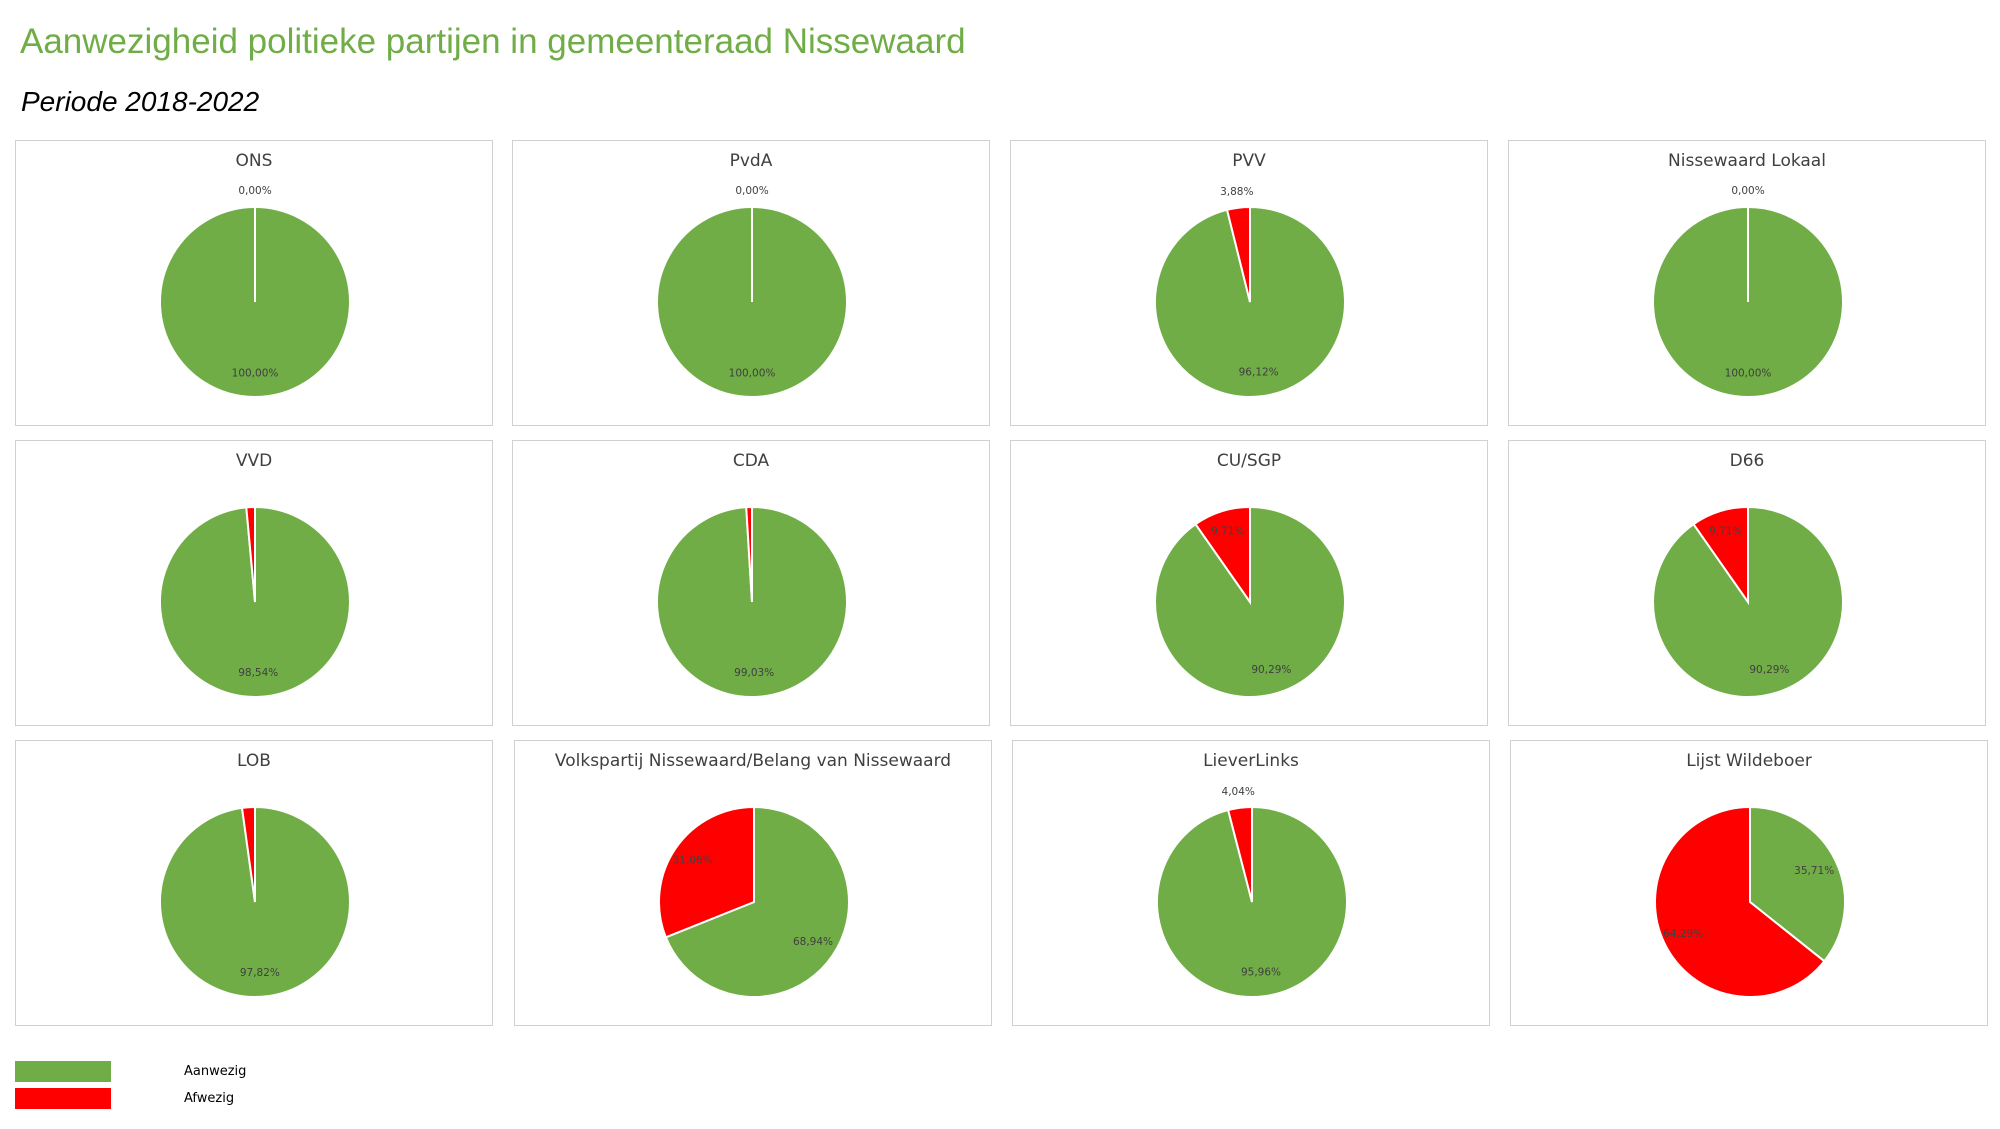  I want to click on pie-chart: 96,12% 3,88%, so click(1250, 292).